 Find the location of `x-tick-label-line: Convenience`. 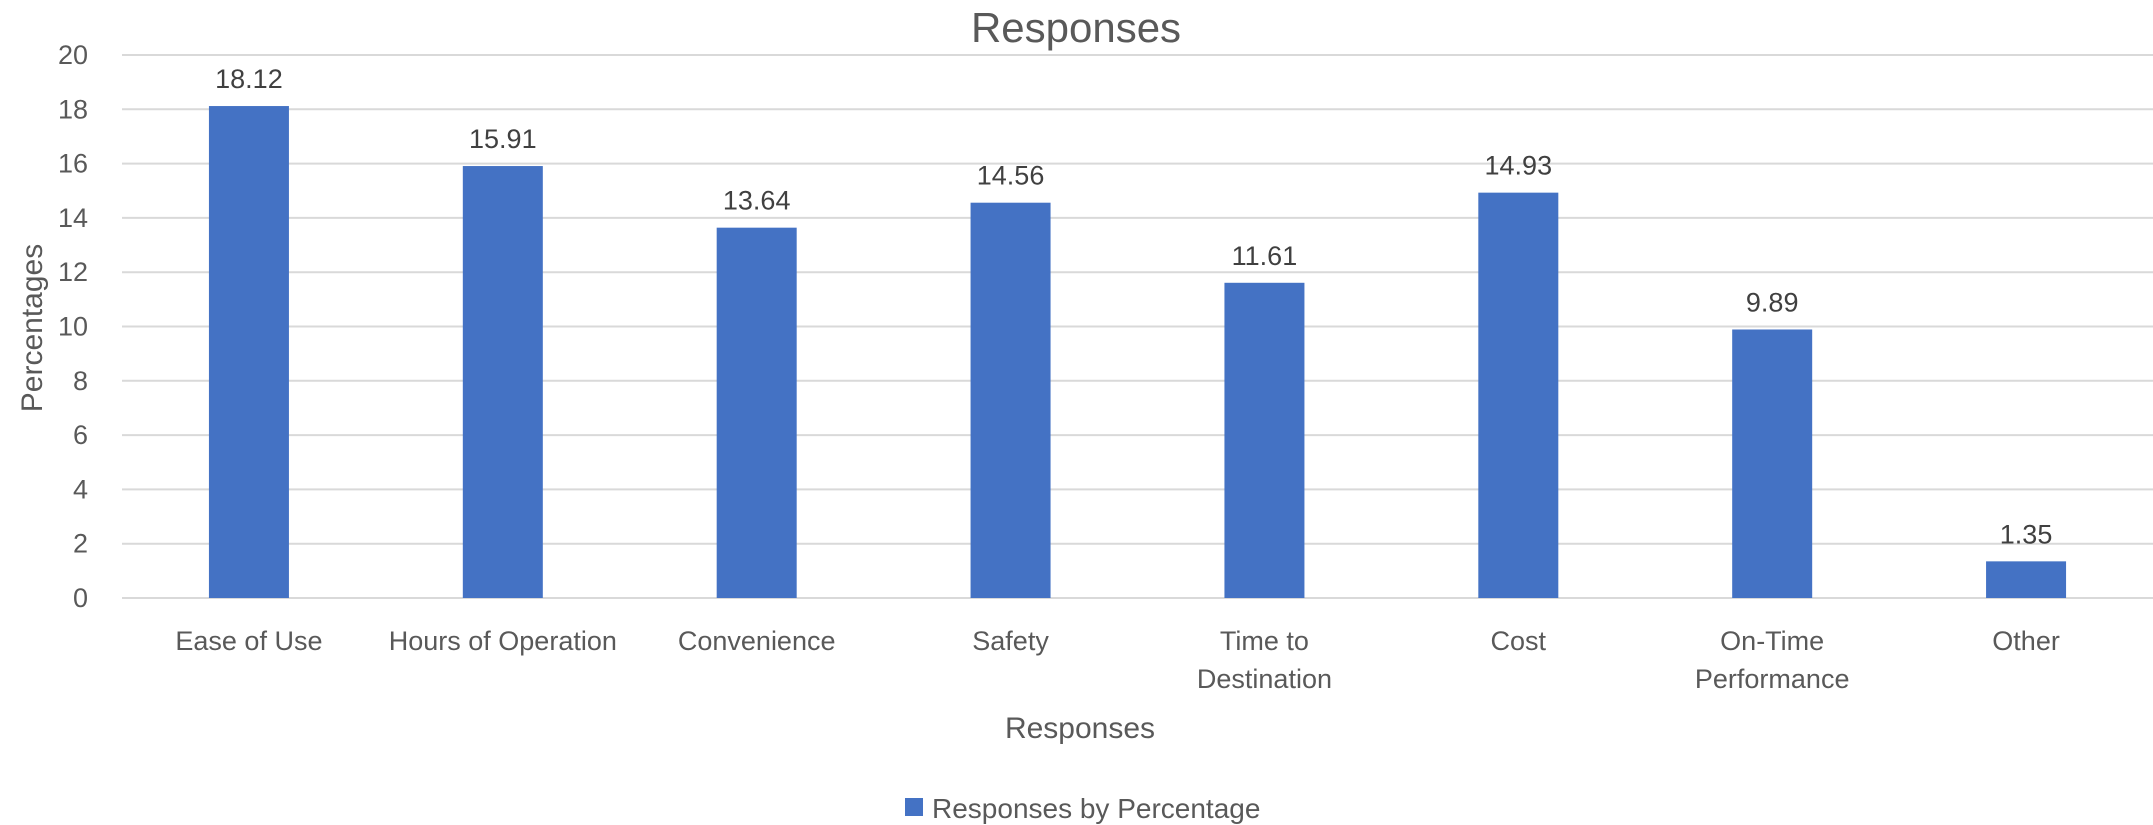

x-tick-label-line: Convenience is located at coordinates (757, 641).